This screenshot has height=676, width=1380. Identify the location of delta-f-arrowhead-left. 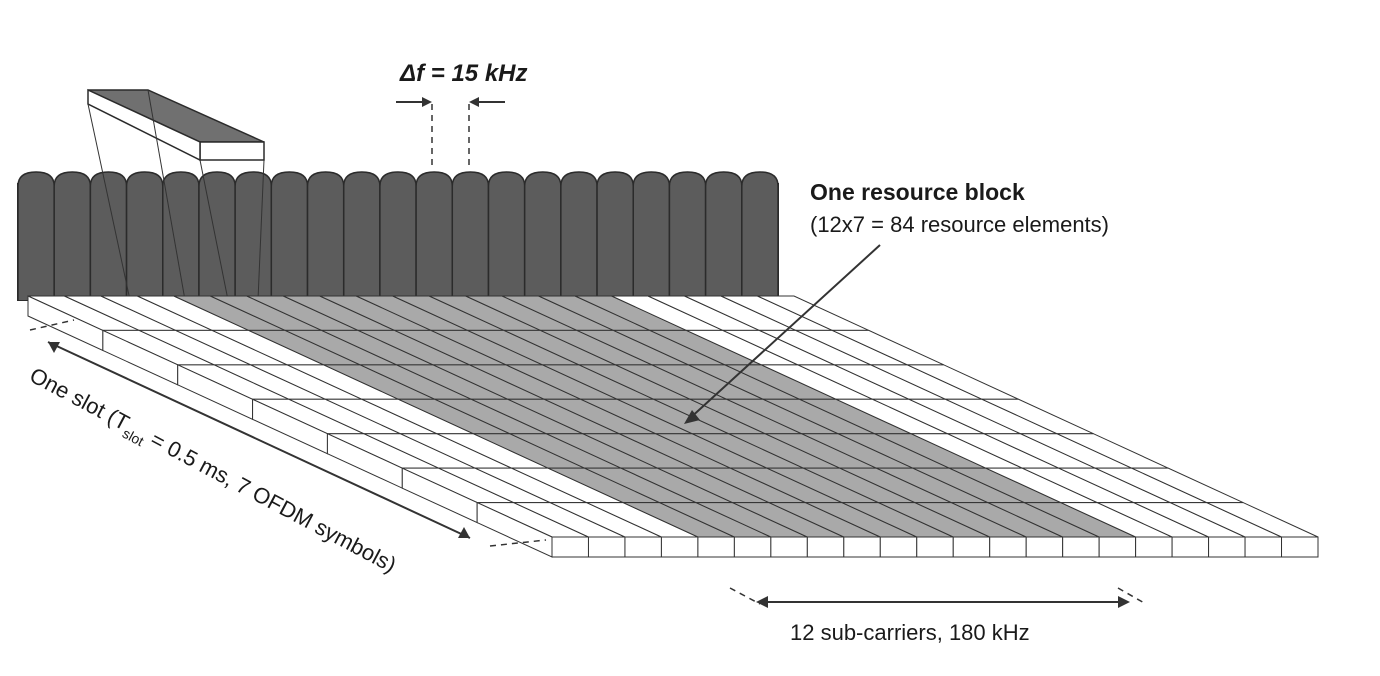
(427, 102).